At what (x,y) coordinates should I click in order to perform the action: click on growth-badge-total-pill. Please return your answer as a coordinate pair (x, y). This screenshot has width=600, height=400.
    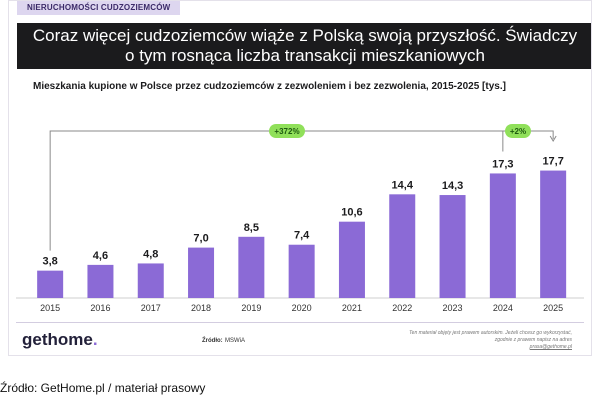
    Looking at the image, I should click on (287, 131).